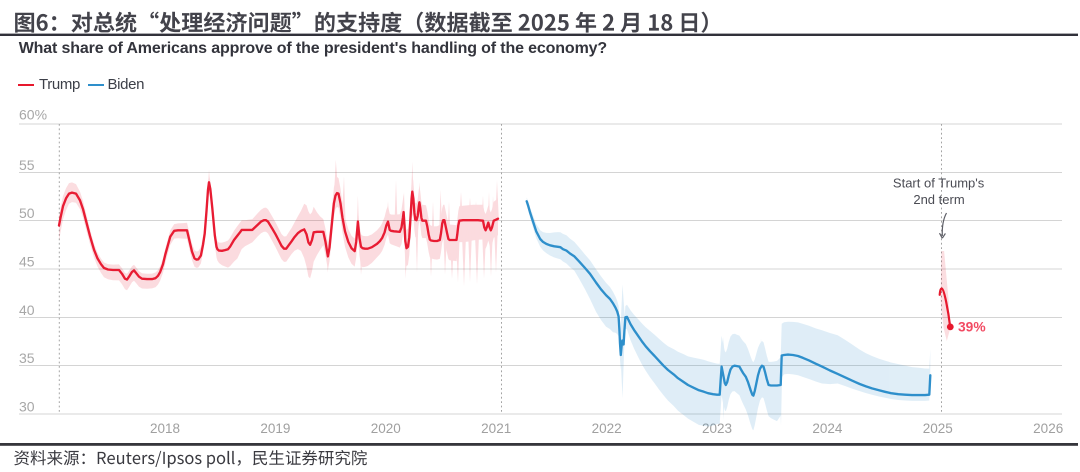 The height and width of the screenshot is (472, 1080). What do you see at coordinates (938, 428) in the screenshot?
I see `svg-text: 2025` at bounding box center [938, 428].